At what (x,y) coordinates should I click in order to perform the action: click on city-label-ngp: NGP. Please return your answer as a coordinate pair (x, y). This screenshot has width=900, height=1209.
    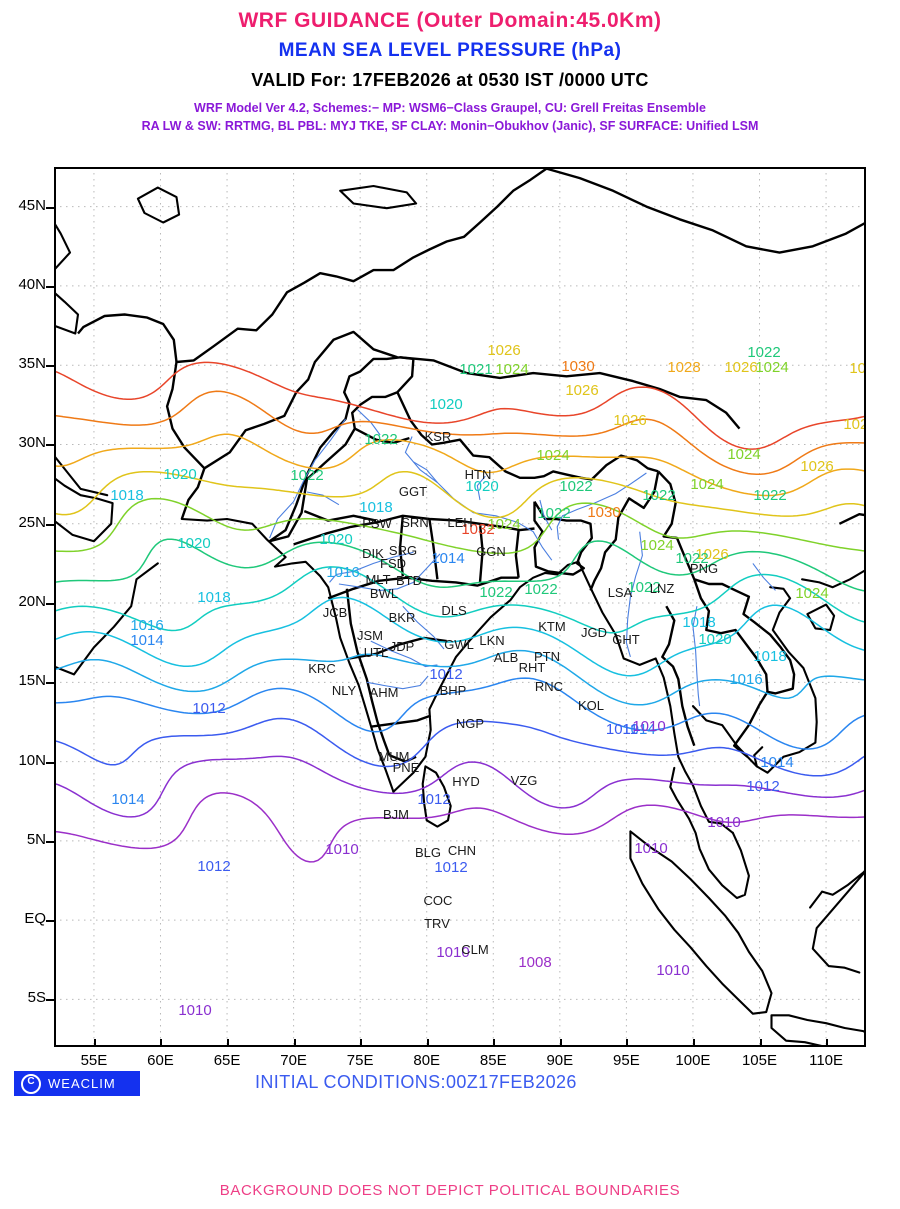
    Looking at the image, I should click on (470, 723).